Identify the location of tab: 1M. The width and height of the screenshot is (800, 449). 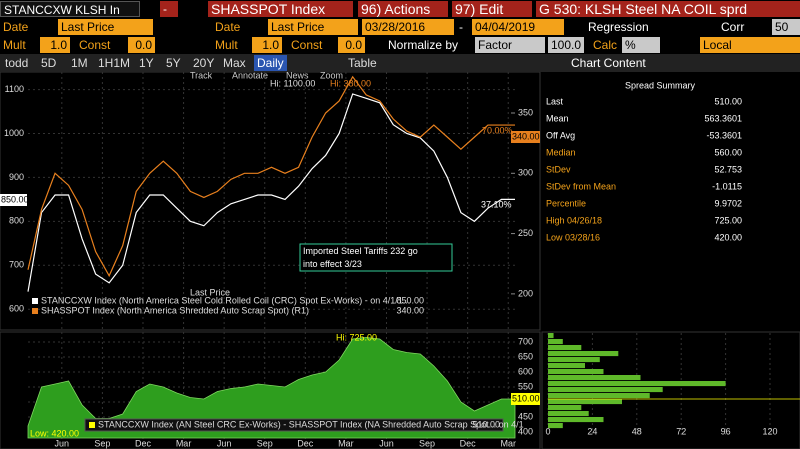
(79, 63).